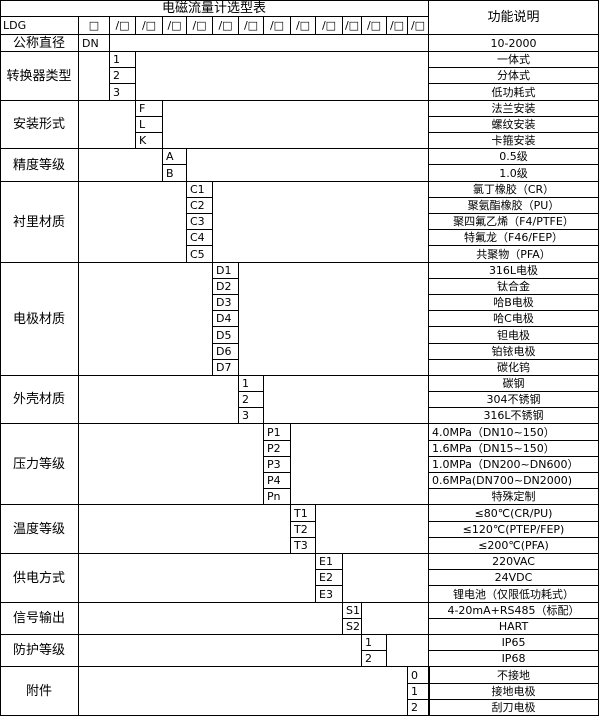 This screenshot has height=716, width=600. What do you see at coordinates (514, 303) in the screenshot?
I see `option-description: 哈B电极` at bounding box center [514, 303].